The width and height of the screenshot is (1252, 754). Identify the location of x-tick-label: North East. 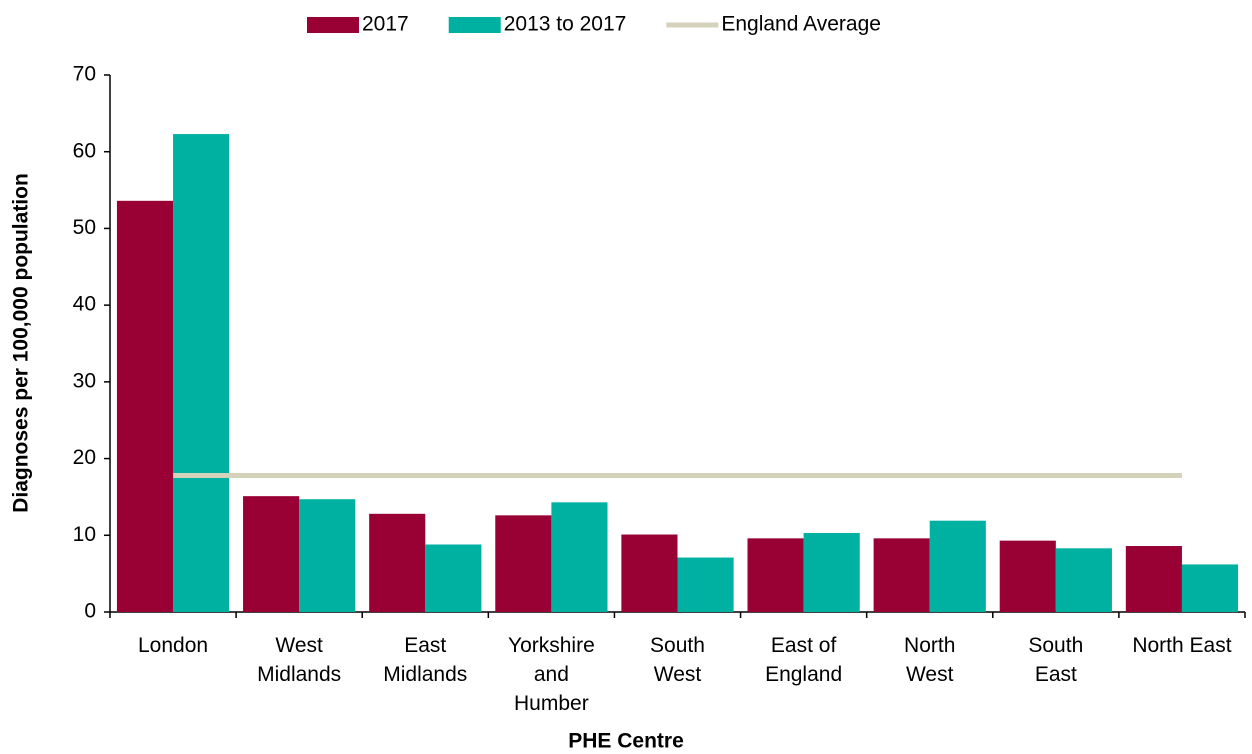
(1182, 645).